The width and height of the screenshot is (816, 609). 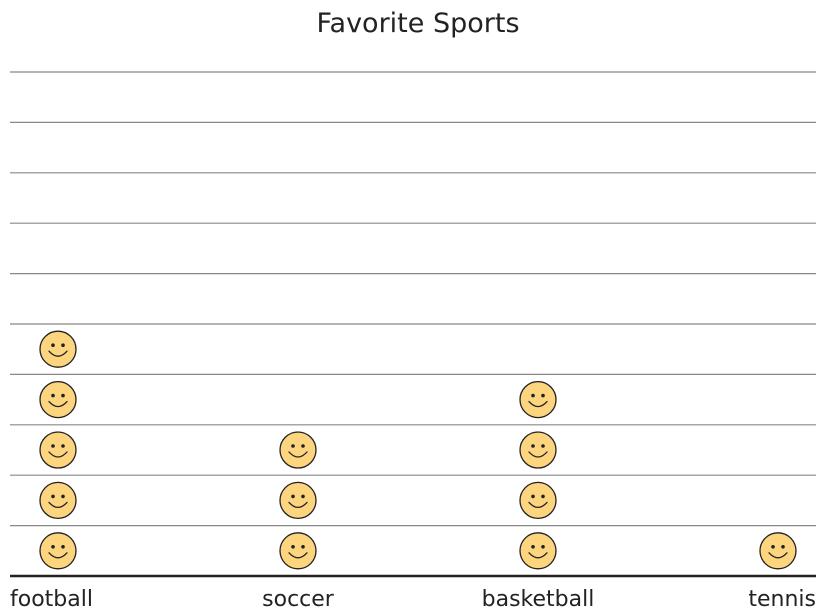 I want to click on chart-title: Favorite Sports, so click(x=418, y=23).